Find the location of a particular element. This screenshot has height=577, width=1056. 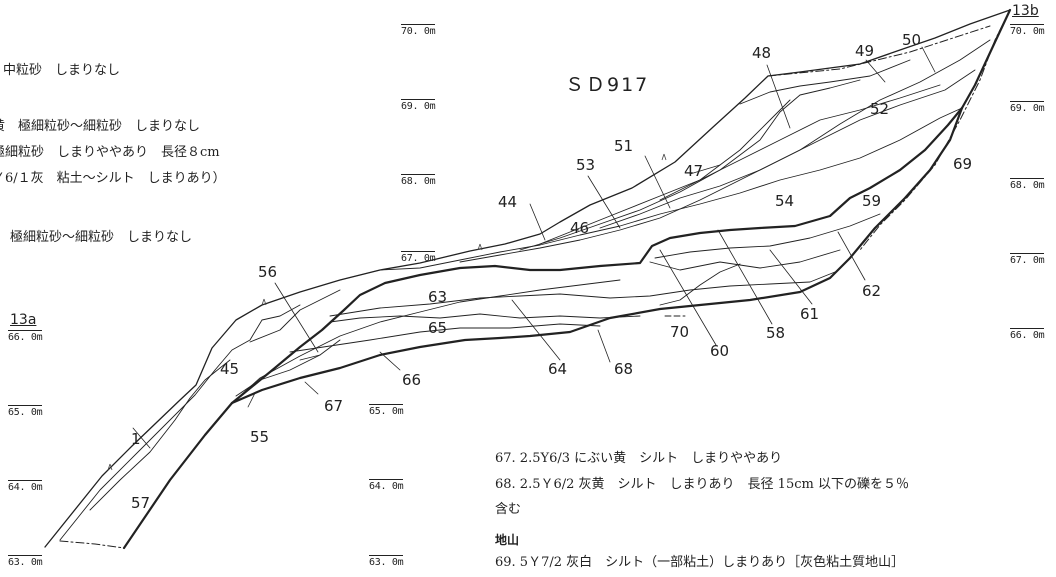

layer-label: 57 is located at coordinates (141, 503).